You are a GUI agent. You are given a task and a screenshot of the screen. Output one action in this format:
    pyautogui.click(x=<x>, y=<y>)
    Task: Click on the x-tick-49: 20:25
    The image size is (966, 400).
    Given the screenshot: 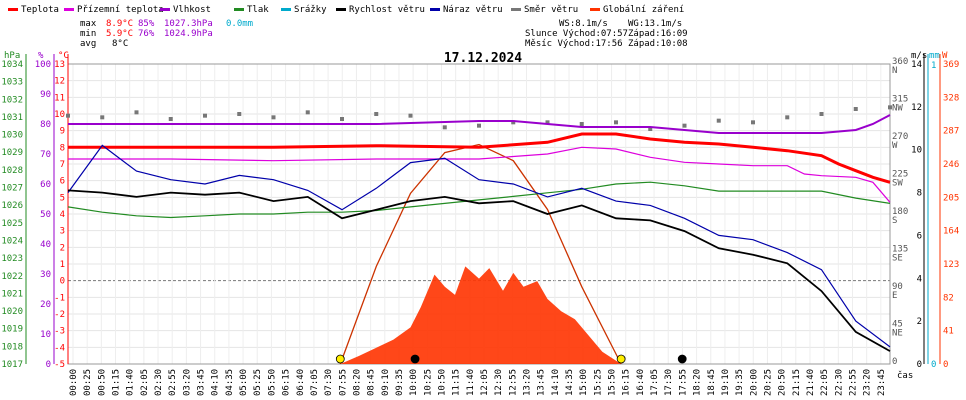 What is the action you would take?
    pyautogui.click(x=768, y=382)
    